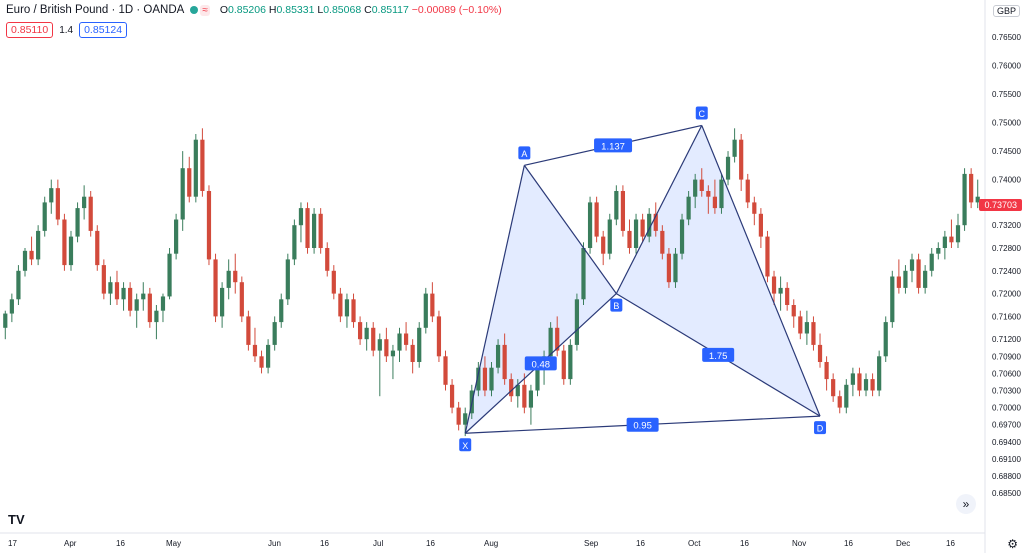 The image size is (1024, 553). I want to click on x-tick-label: 17, so click(12, 543).